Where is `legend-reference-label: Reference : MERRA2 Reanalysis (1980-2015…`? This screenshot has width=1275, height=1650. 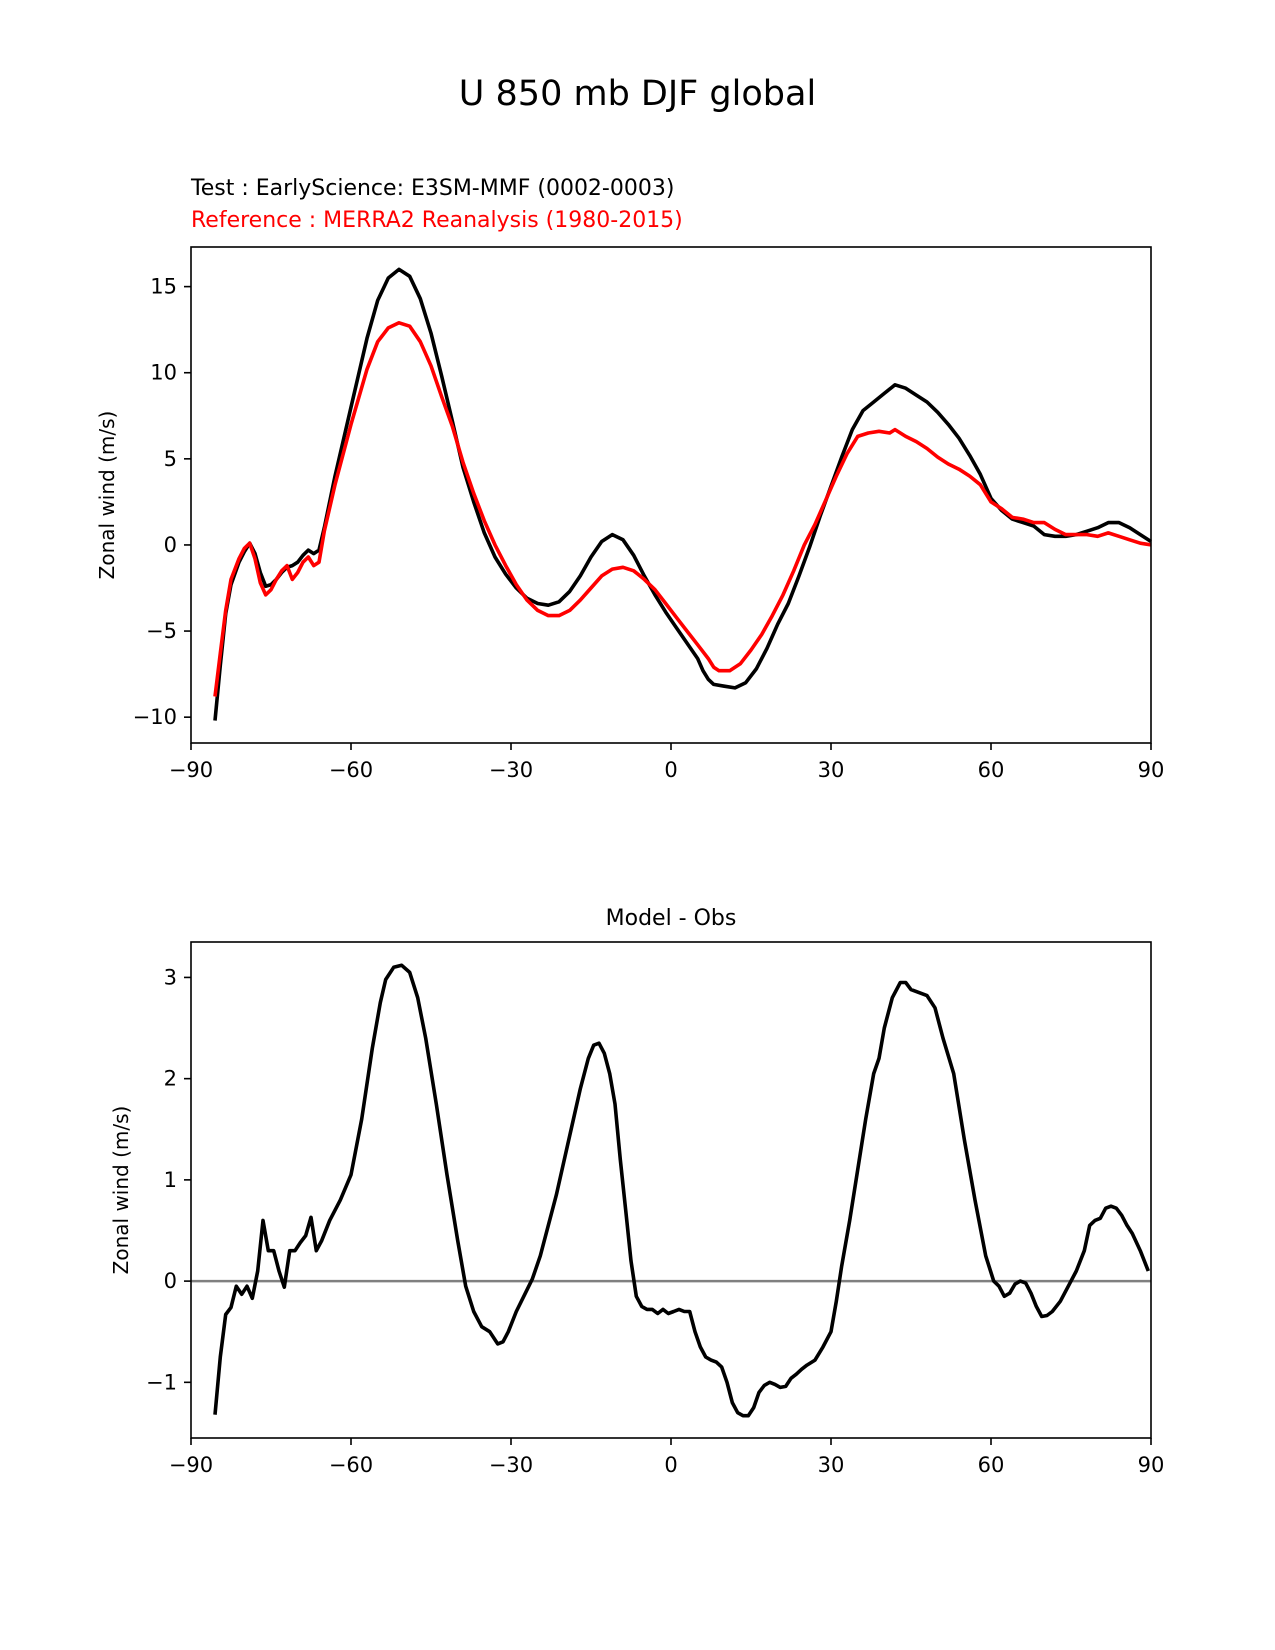
legend-reference-label: Reference : MERRA2 Reanalysis (1980-2015… is located at coordinates (437, 220).